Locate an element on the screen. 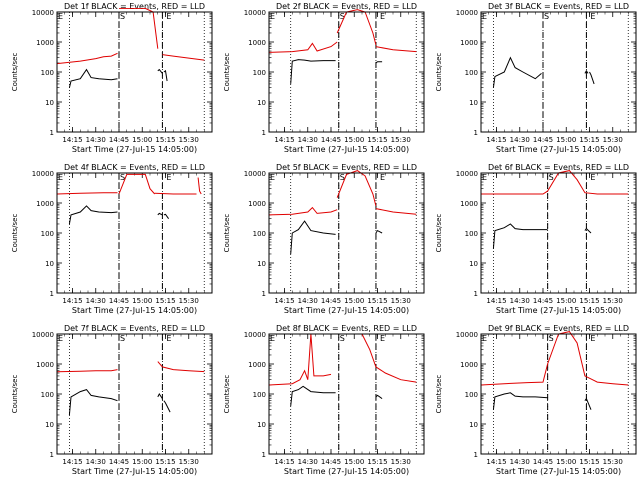 The height and width of the screenshot is (480, 640). panel-title: Det 9f BLACK = Events, RED = LLD is located at coordinates (558, 328).